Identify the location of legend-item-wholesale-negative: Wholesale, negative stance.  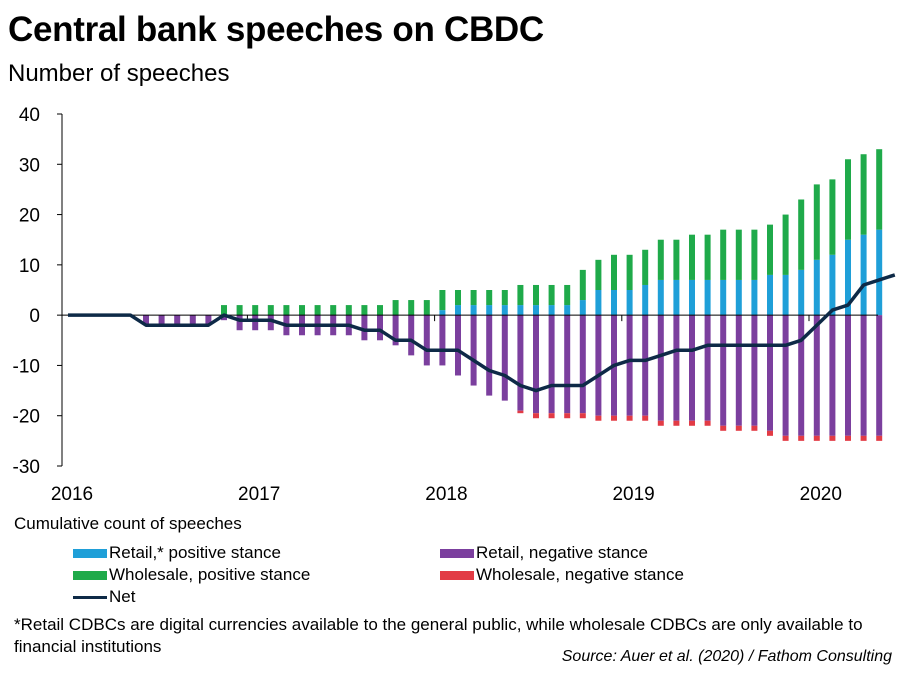
(562, 575).